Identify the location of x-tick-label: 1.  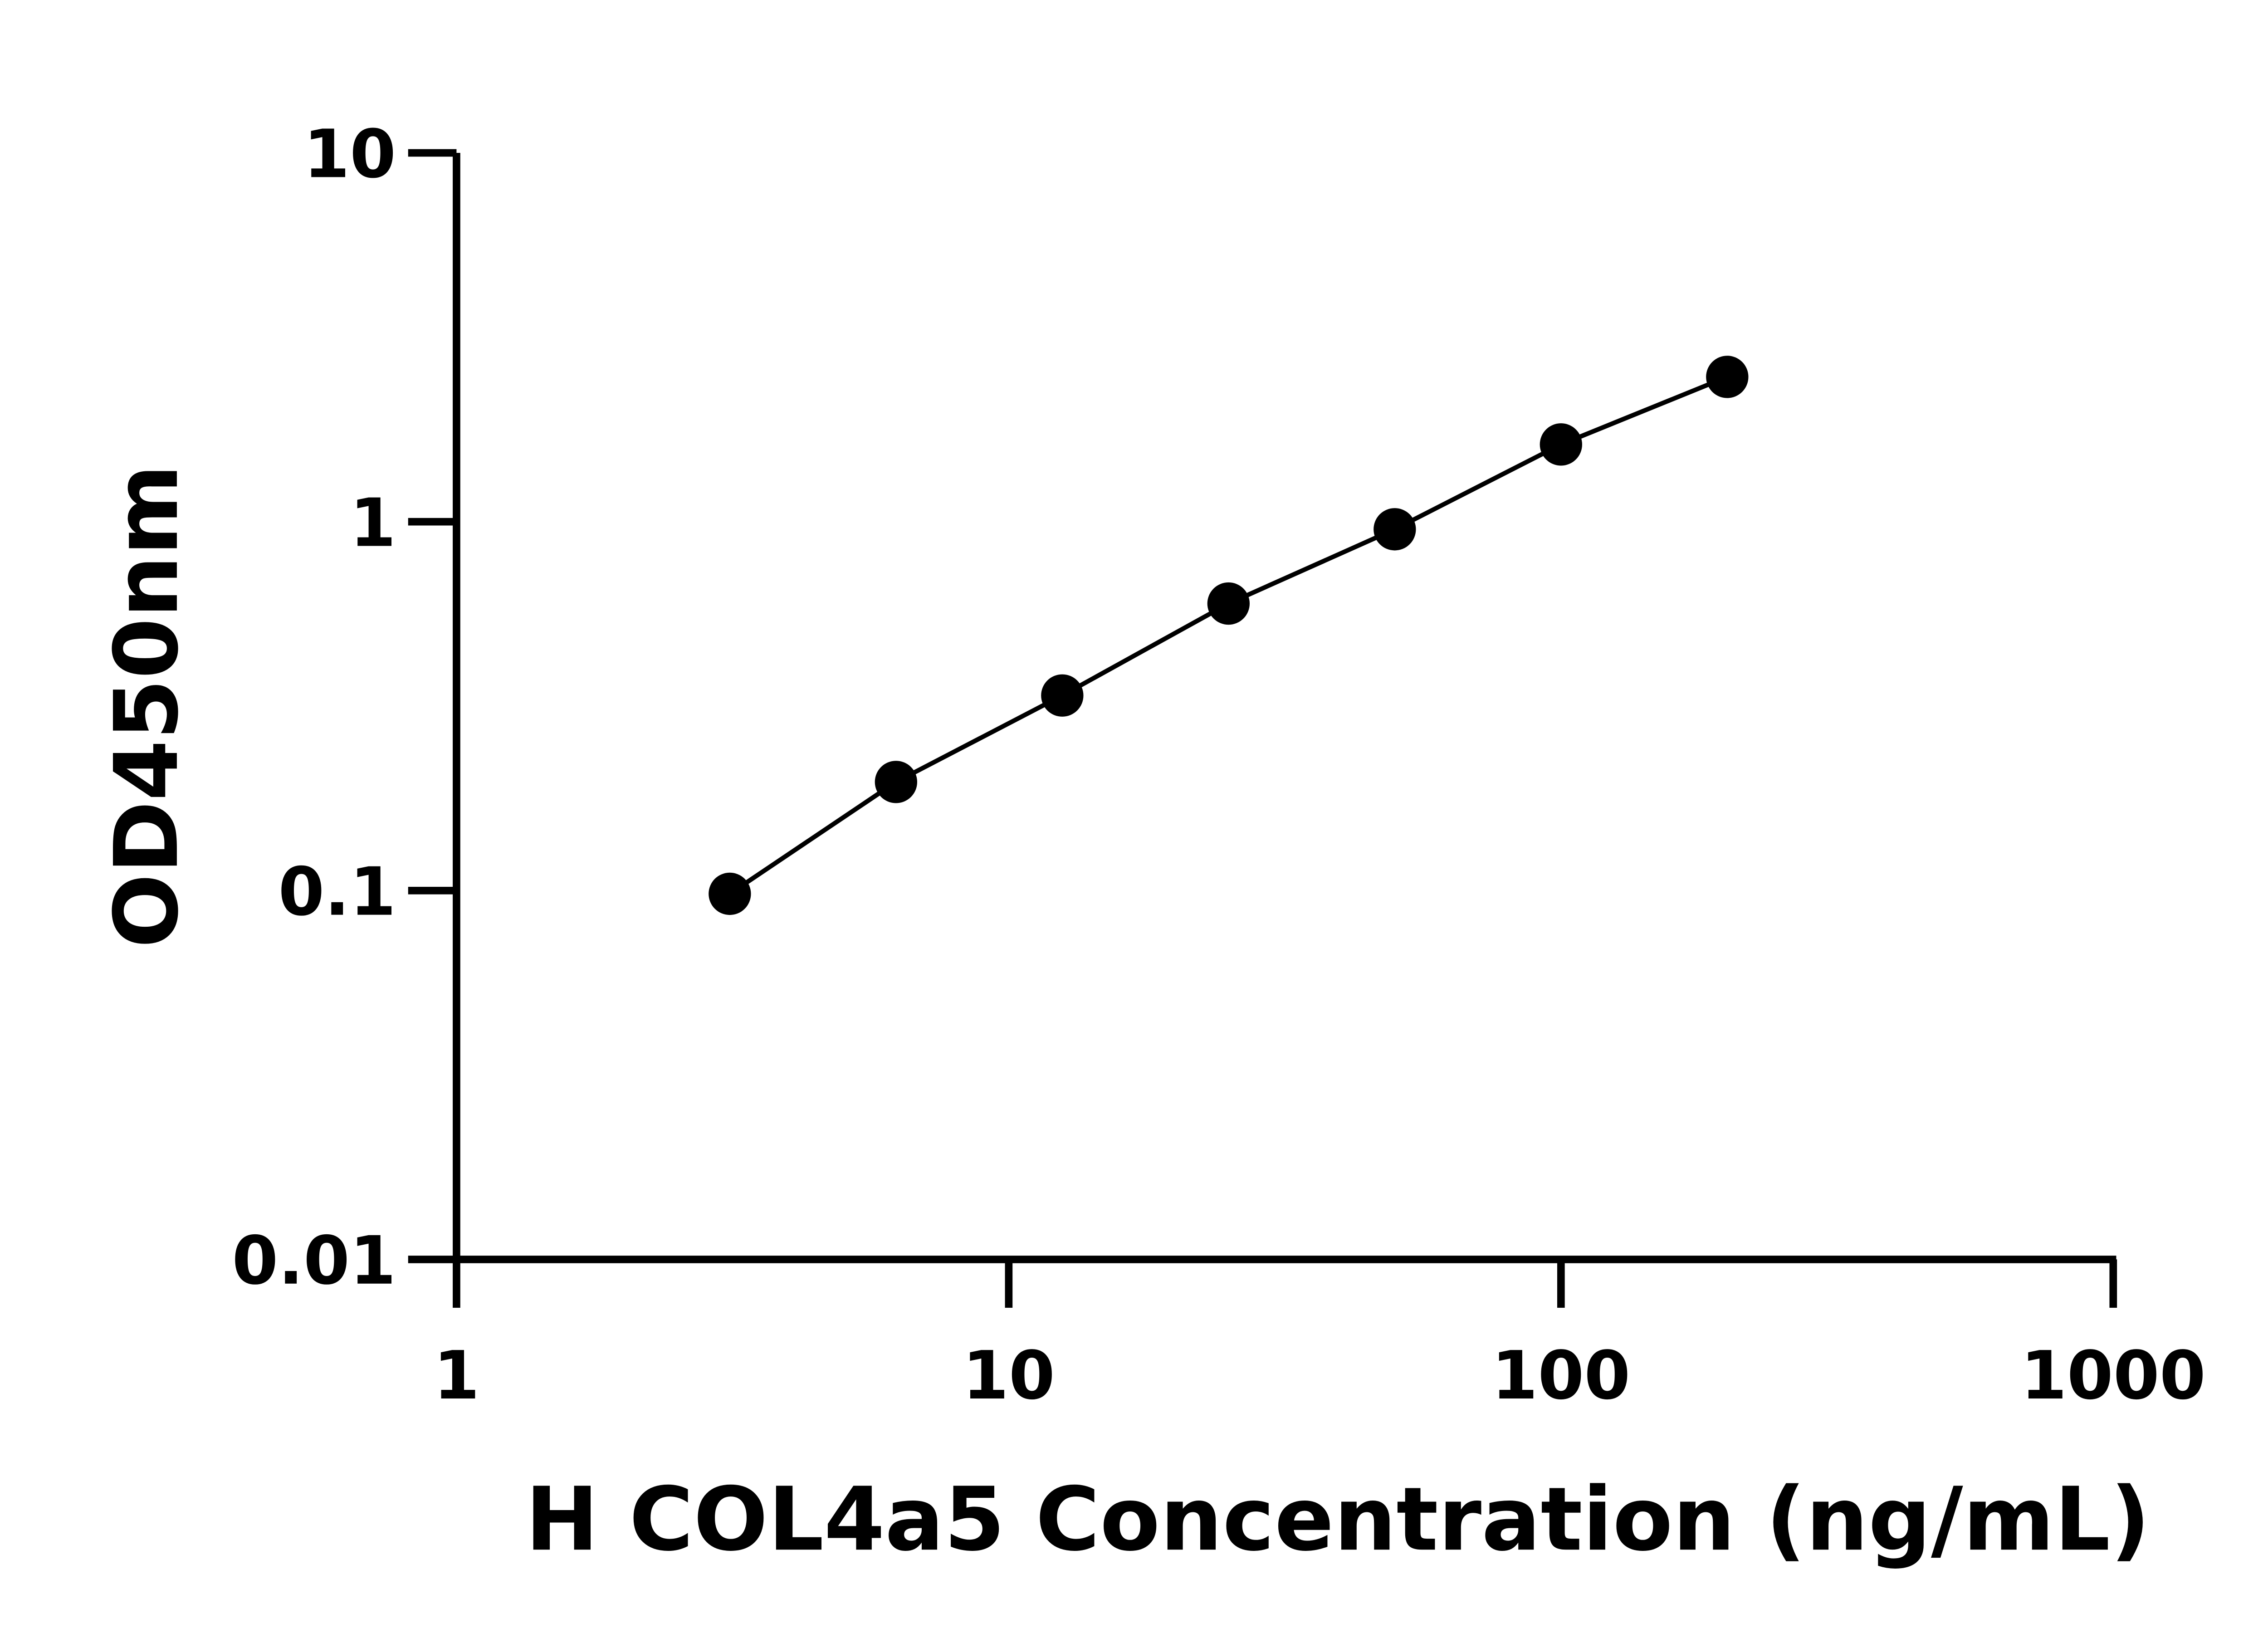
(456, 1375).